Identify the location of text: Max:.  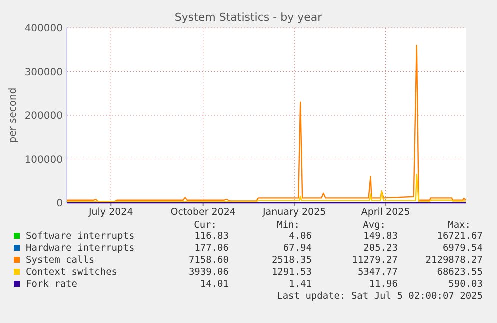
(459, 225).